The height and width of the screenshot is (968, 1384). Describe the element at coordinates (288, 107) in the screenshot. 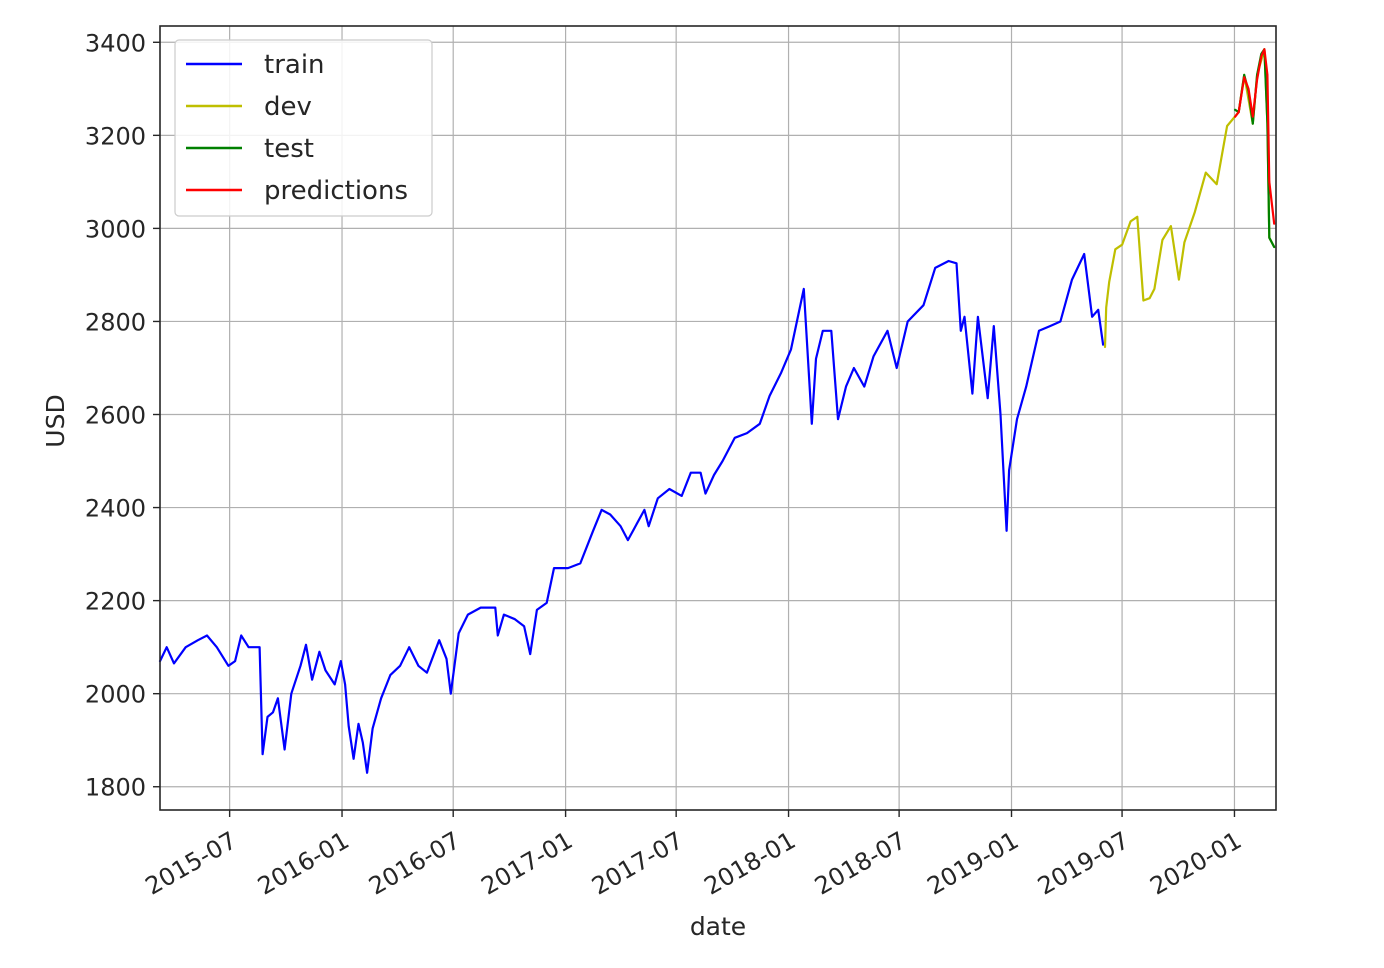

I see `legend-label-dev: dev` at that location.